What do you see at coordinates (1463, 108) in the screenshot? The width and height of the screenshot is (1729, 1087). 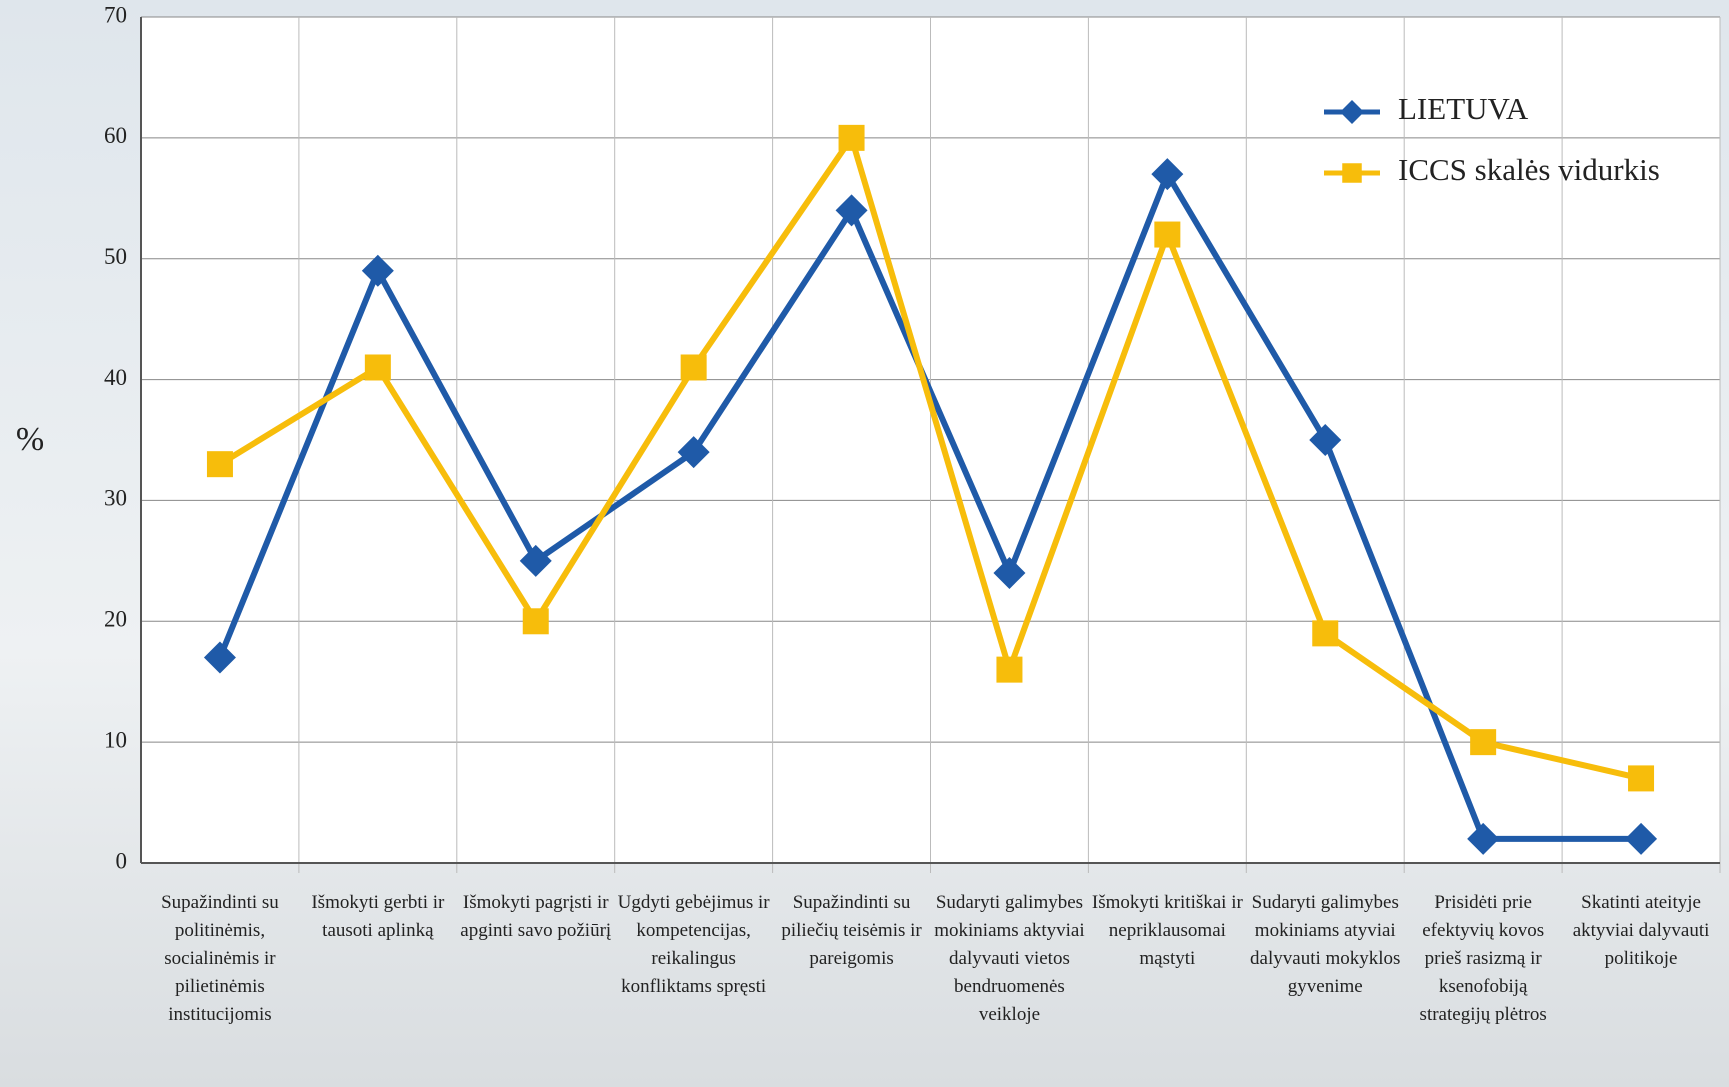 I see `legend-label: LIETUVA` at bounding box center [1463, 108].